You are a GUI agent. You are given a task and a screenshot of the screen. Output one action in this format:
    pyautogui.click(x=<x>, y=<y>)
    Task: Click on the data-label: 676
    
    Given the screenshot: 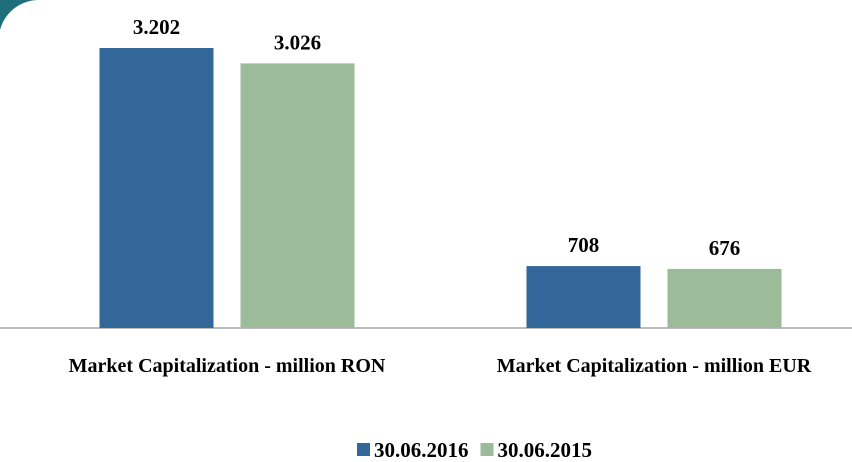 What is the action you would take?
    pyautogui.click(x=725, y=248)
    